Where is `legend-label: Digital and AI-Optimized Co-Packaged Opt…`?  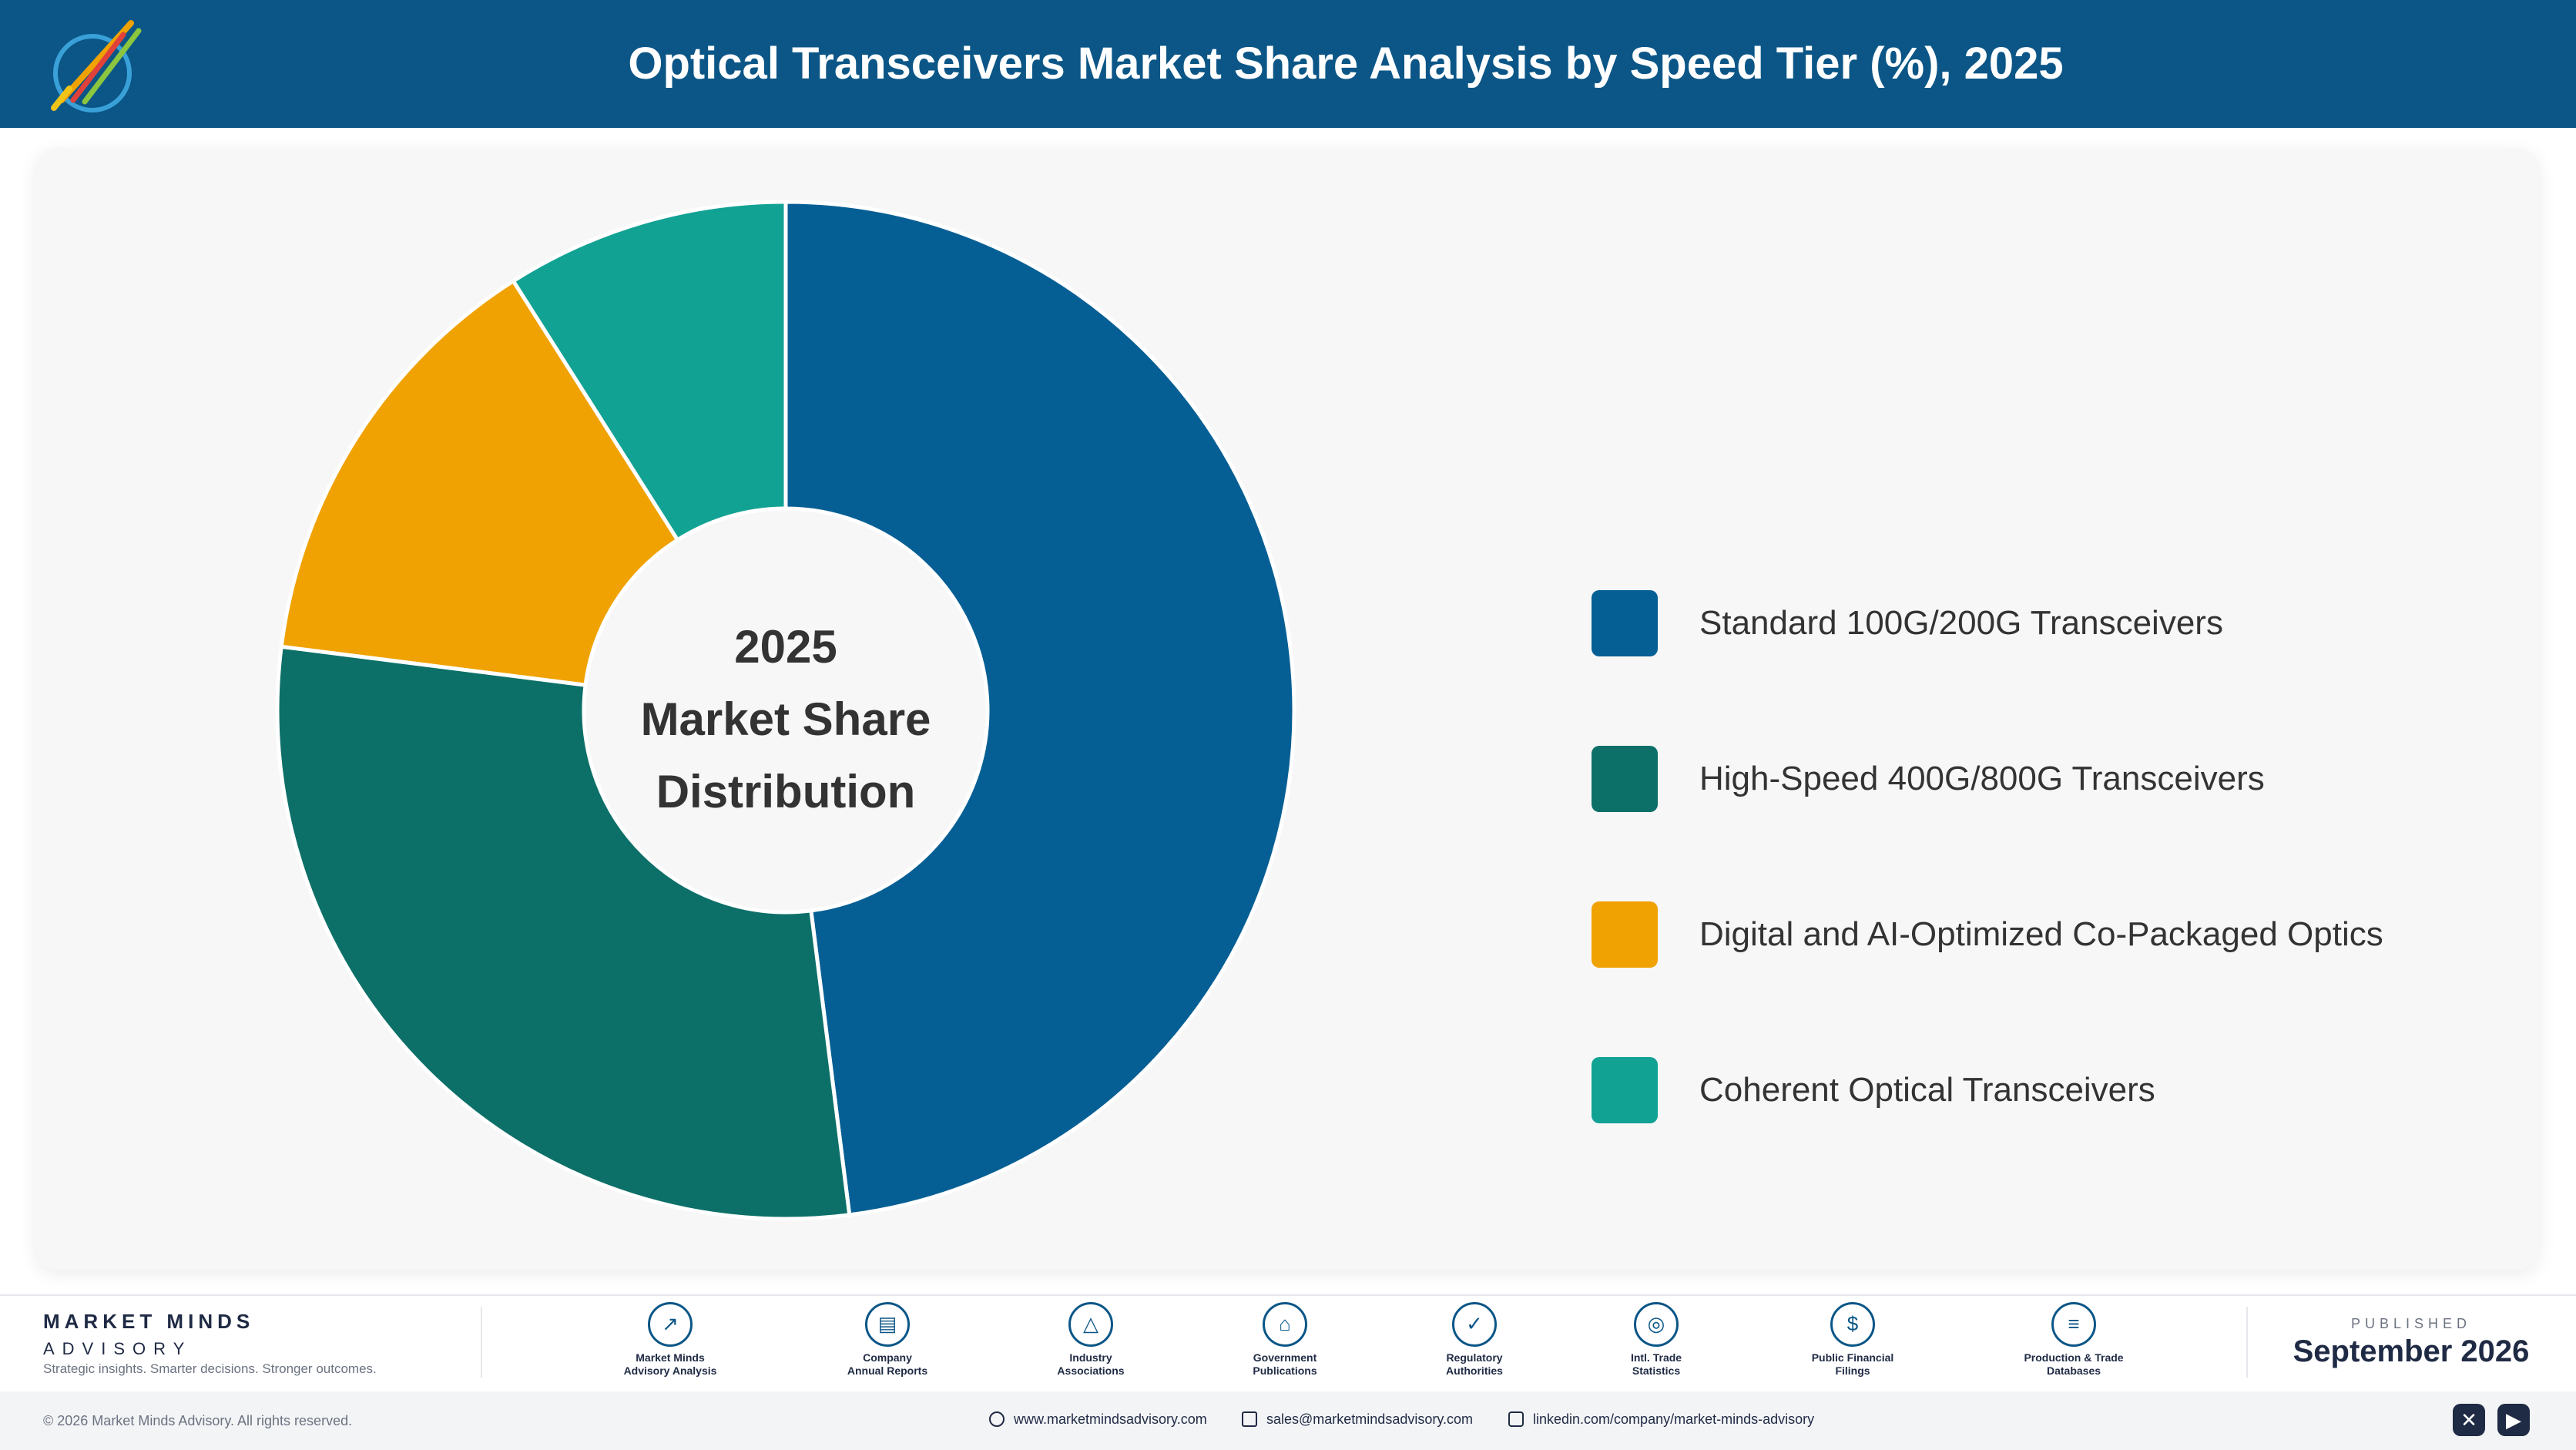 legend-label: Digital and AI-Optimized Co-Packaged Opt… is located at coordinates (2041, 934).